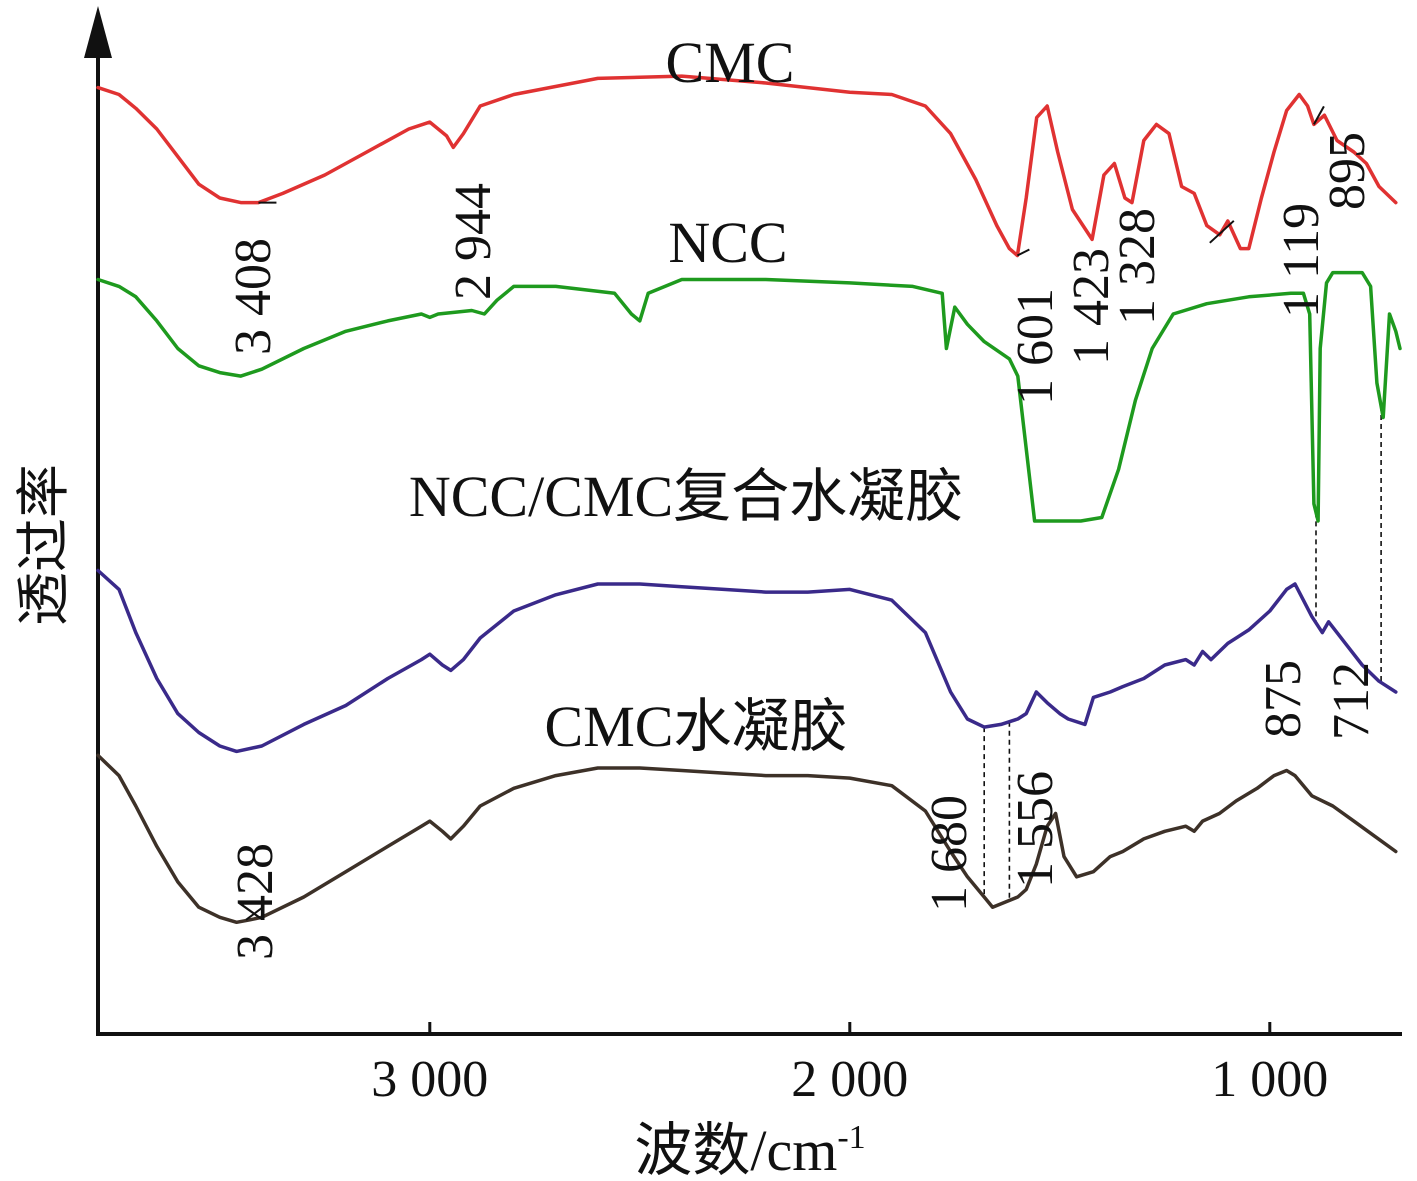 This screenshot has width=1417, height=1181. What do you see at coordinates (851, 1137) in the screenshot?
I see `x-axis-title-superscript: -1` at bounding box center [851, 1137].